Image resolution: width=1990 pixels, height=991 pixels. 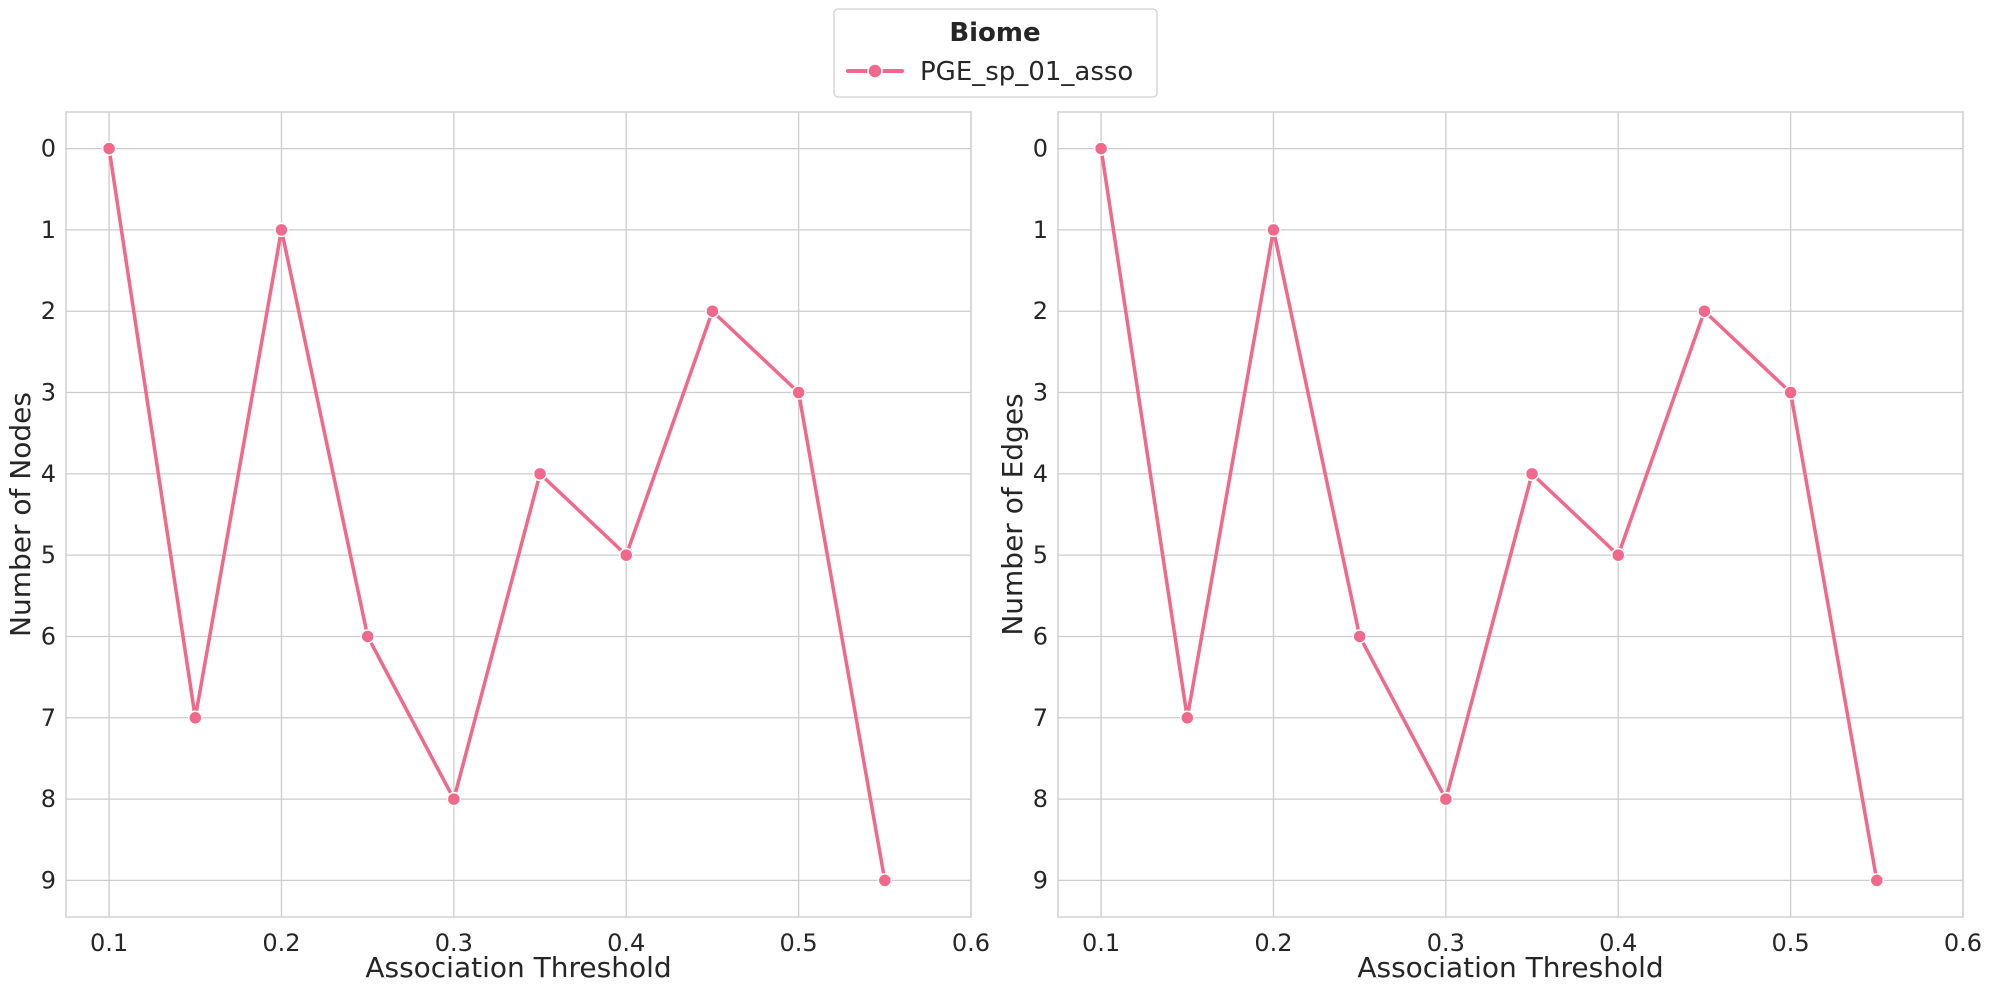 I want to click on legend-entry-label: PGE_sp_01_asso, so click(x=1026, y=72).